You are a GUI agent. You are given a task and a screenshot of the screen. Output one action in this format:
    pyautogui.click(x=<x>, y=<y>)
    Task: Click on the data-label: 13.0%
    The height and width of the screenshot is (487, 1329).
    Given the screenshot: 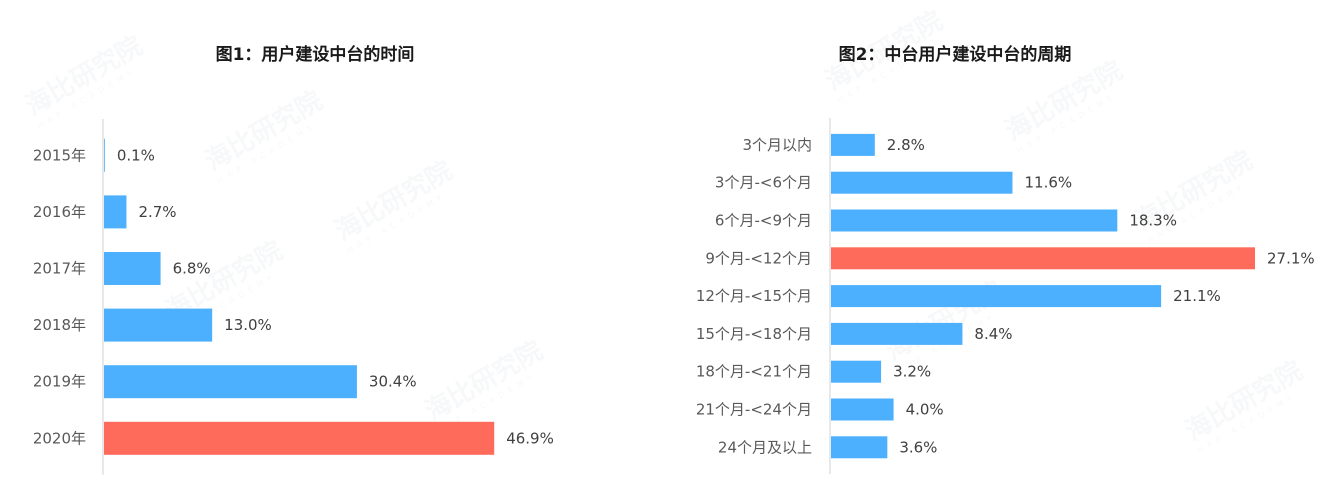 What is the action you would take?
    pyautogui.click(x=248, y=325)
    